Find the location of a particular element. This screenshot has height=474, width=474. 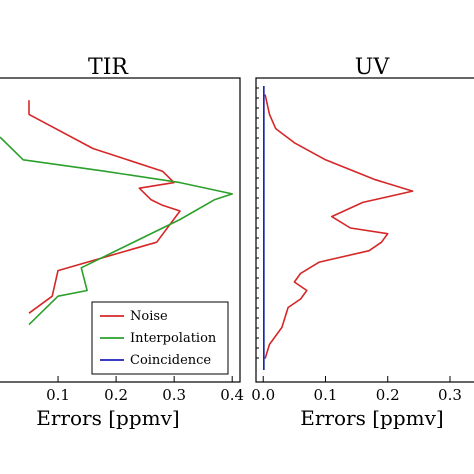

tir-x-ticks: 0.1 0.2 0.3 0.4 is located at coordinates (145, 390).